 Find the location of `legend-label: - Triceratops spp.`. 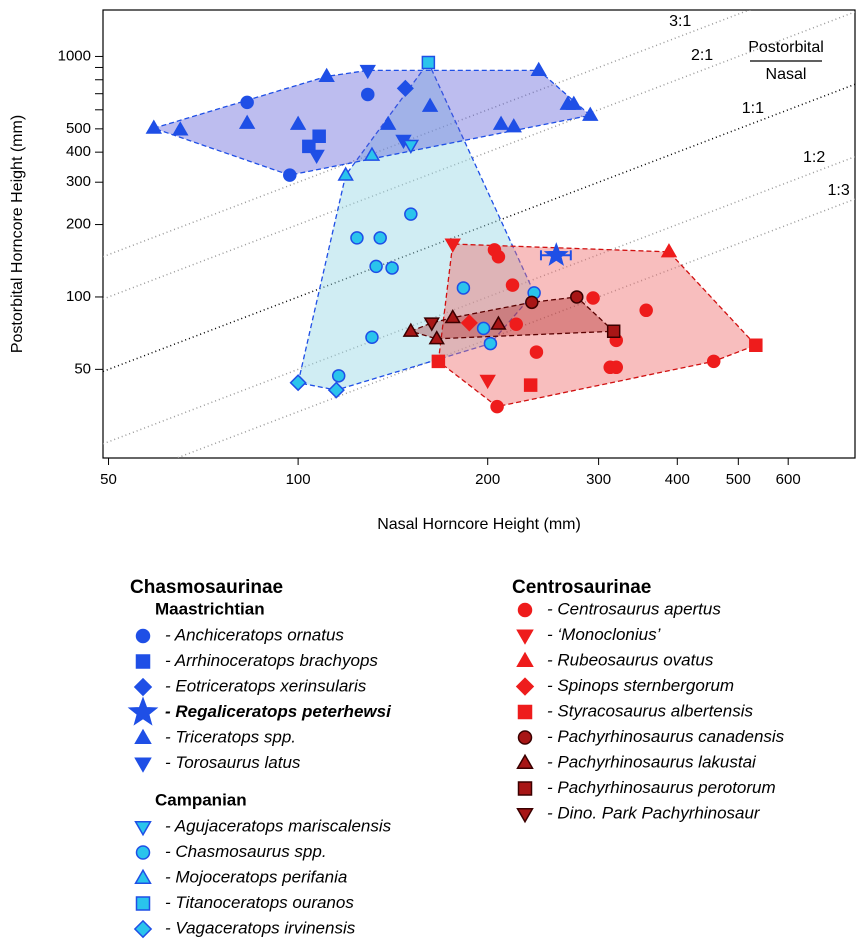

legend-label: - Triceratops spp. is located at coordinates (230, 736).